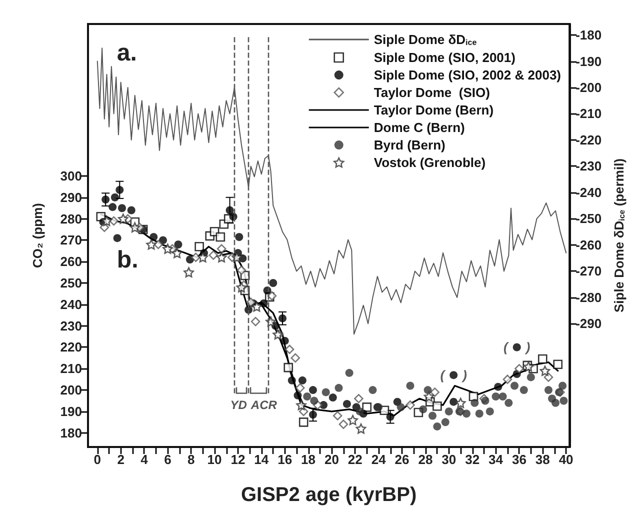 The width and height of the screenshot is (634, 531). I want to click on y2-tick-label: -220, so click(589, 140).